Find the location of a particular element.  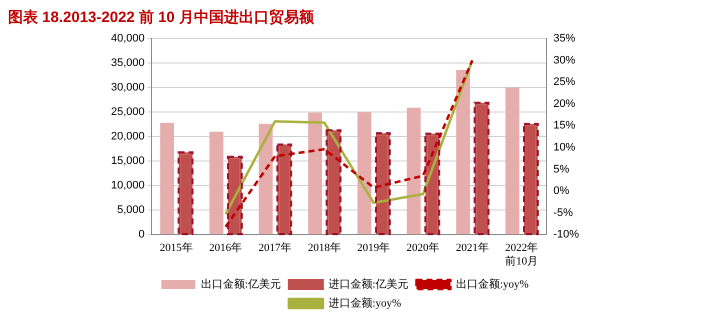

y-tick-label: 5,000 is located at coordinates (131, 210).